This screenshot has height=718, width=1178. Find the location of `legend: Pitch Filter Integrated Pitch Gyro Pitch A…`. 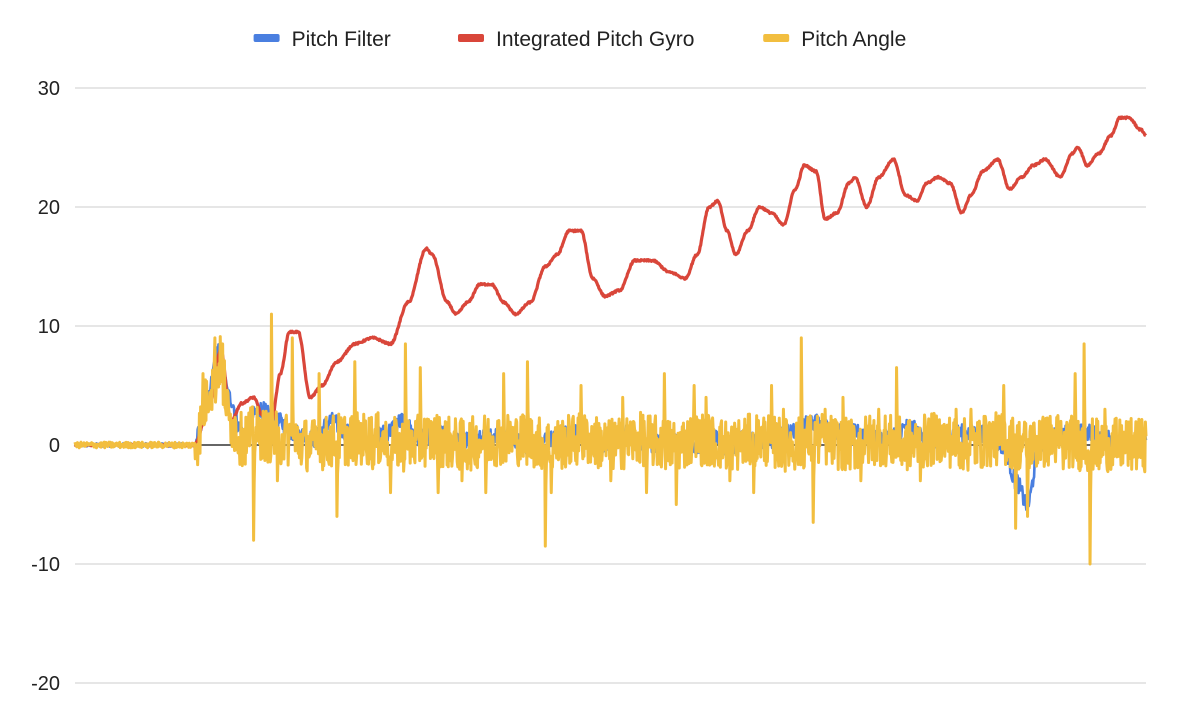

legend: Pitch Filter Integrated Pitch Gyro Pitch A… is located at coordinates (579, 39).